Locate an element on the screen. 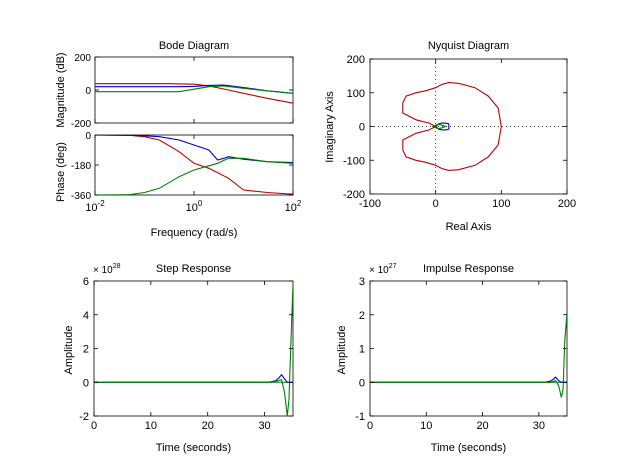 The width and height of the screenshot is (626, 469). bode-xlabel: Frequency (rad/s) is located at coordinates (194, 233).